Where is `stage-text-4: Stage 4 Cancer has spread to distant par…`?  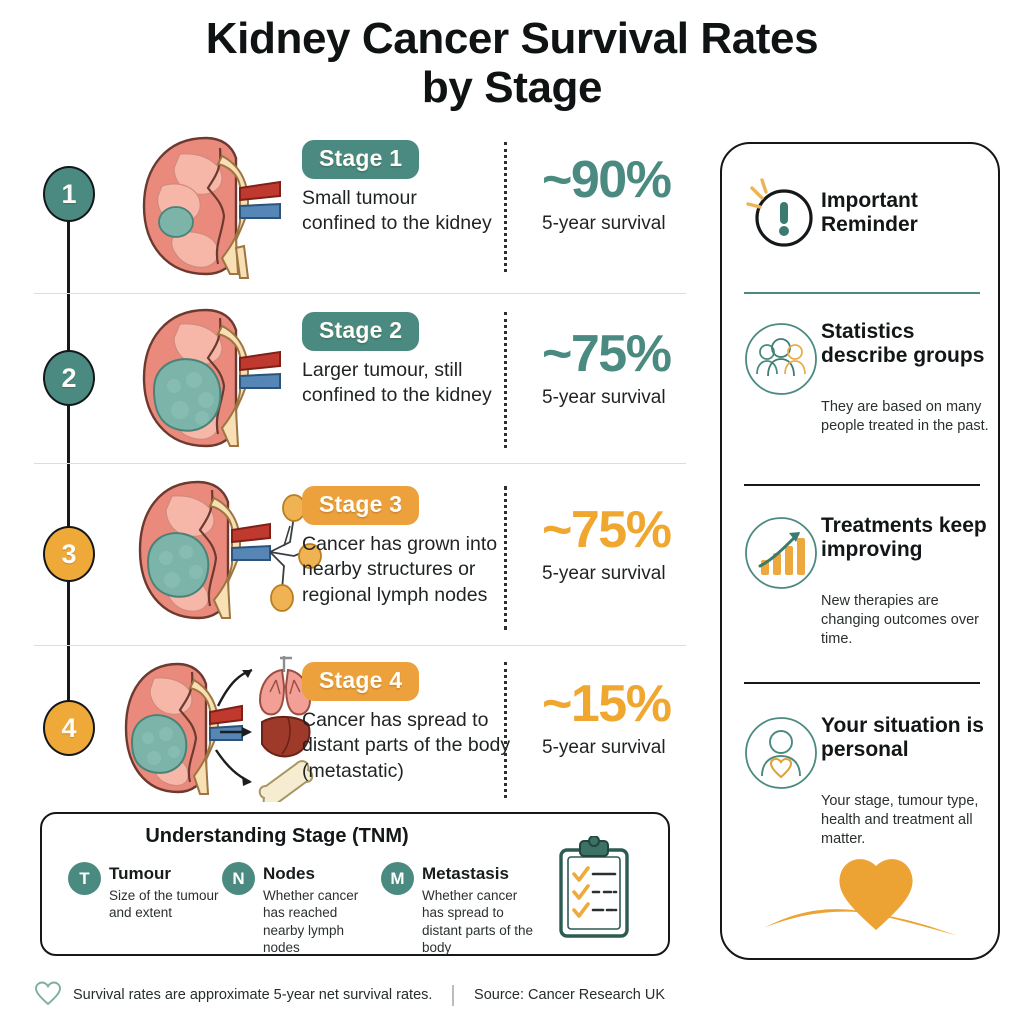
stage-text-4: Stage 4 Cancer has spread to distant par… is located at coordinates (407, 723).